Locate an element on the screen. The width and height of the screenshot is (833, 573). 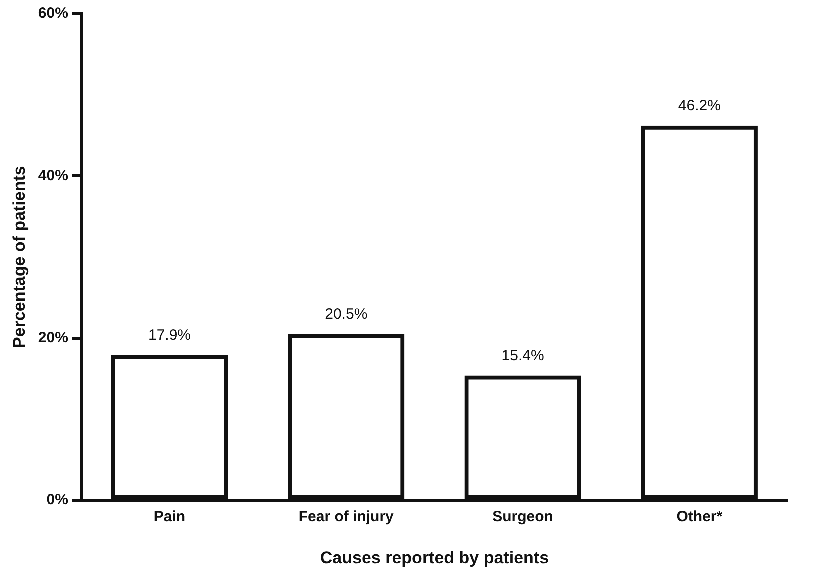
data-label: 17.9% is located at coordinates (170, 335).